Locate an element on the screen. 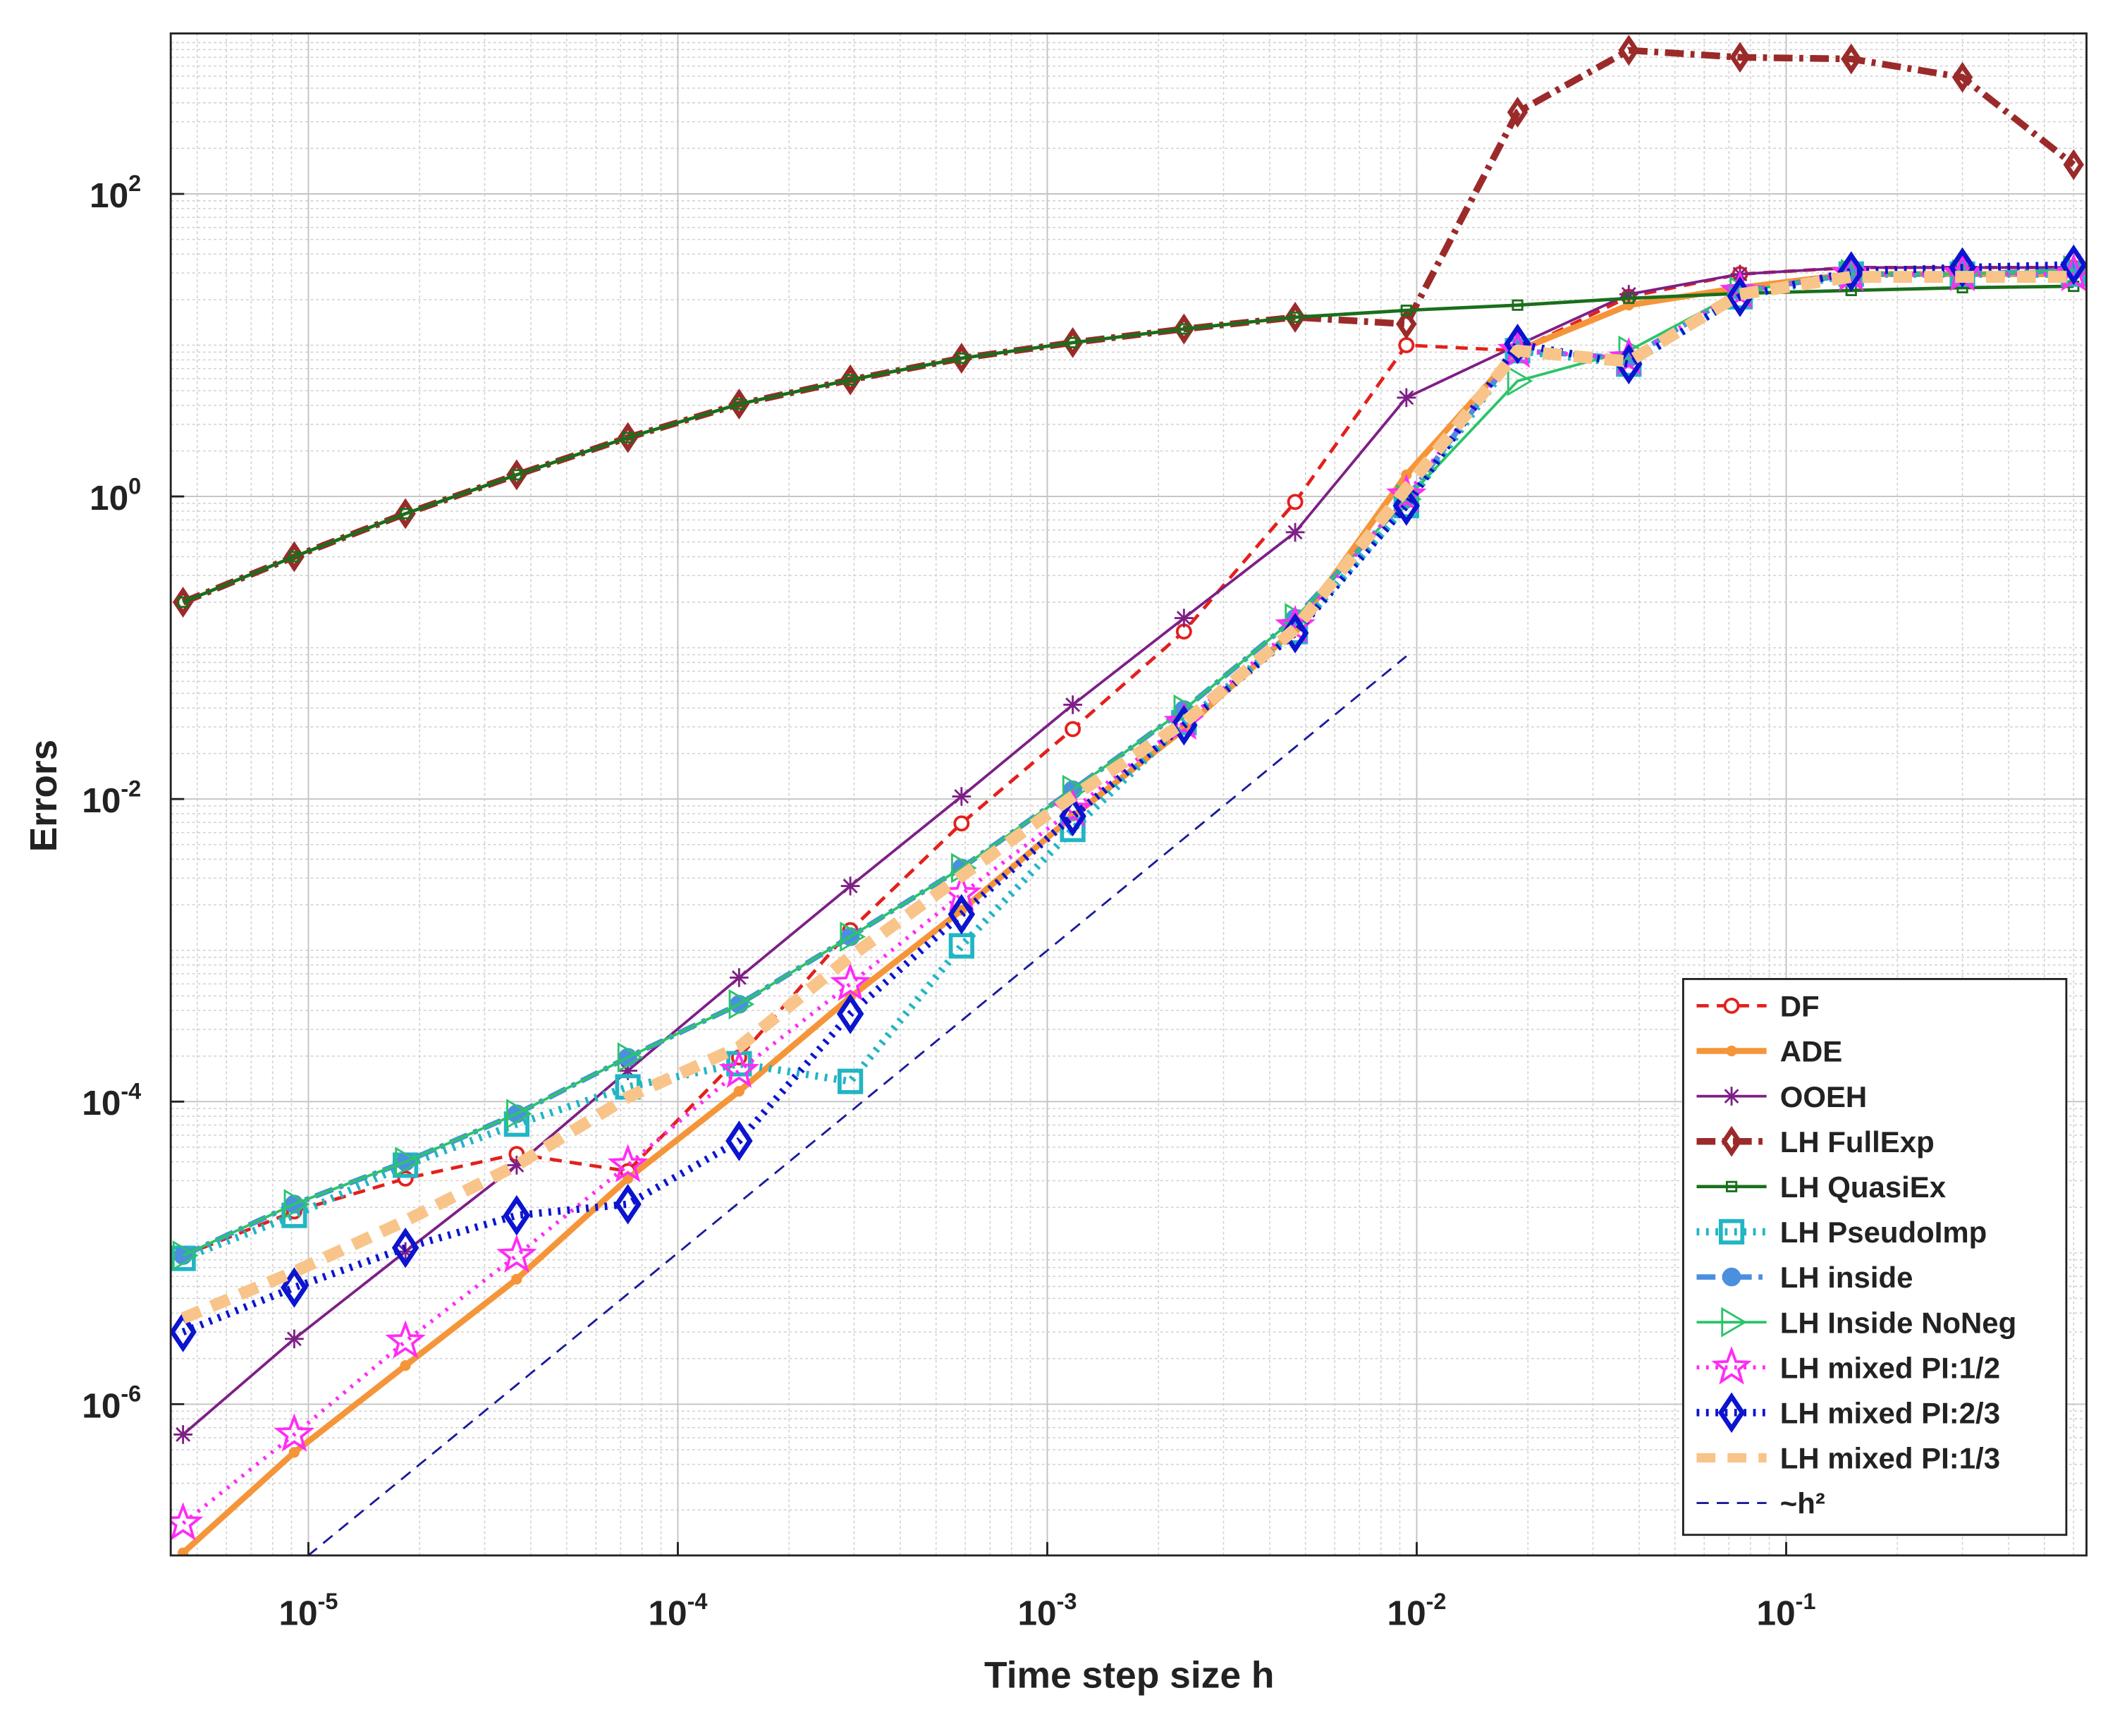 This screenshot has height=1736, width=2108. legend-label: ADE is located at coordinates (1811, 1051).